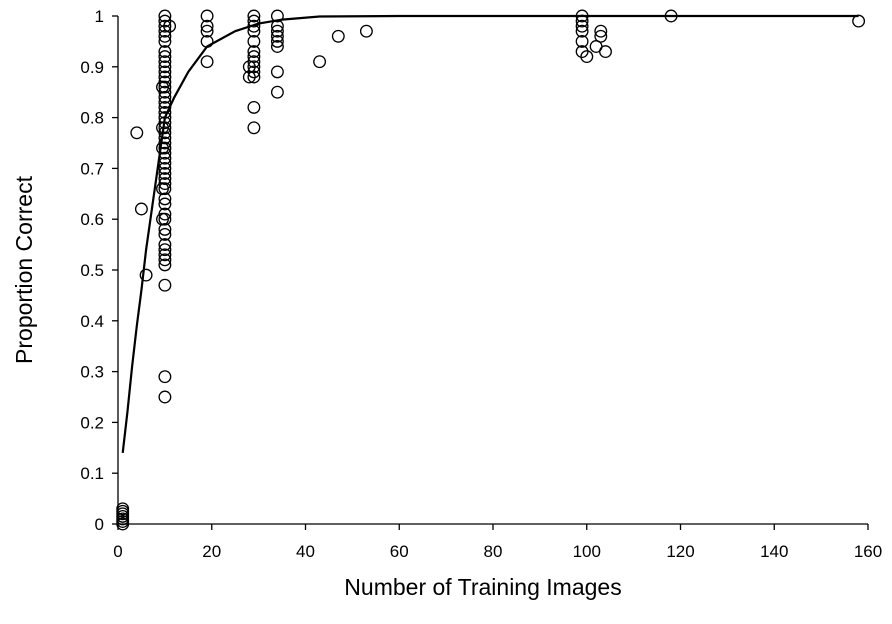 This screenshot has width=892, height=624. I want to click on y-tick-label: 0.8, so click(92, 118).